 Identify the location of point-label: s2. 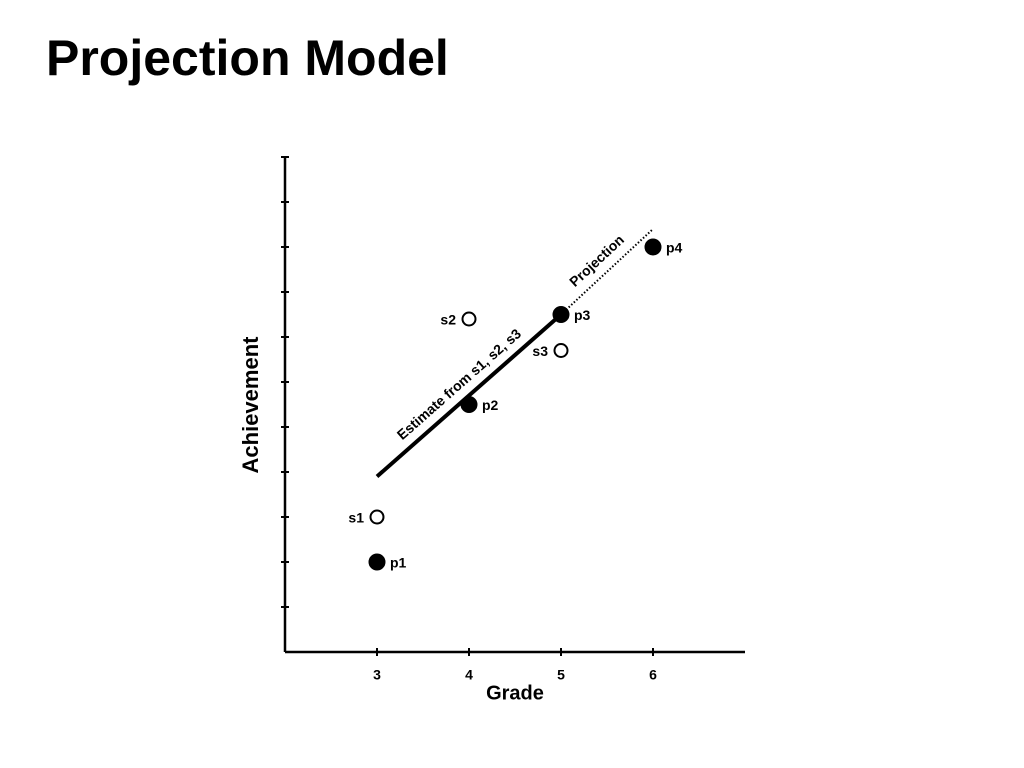
(448, 320).